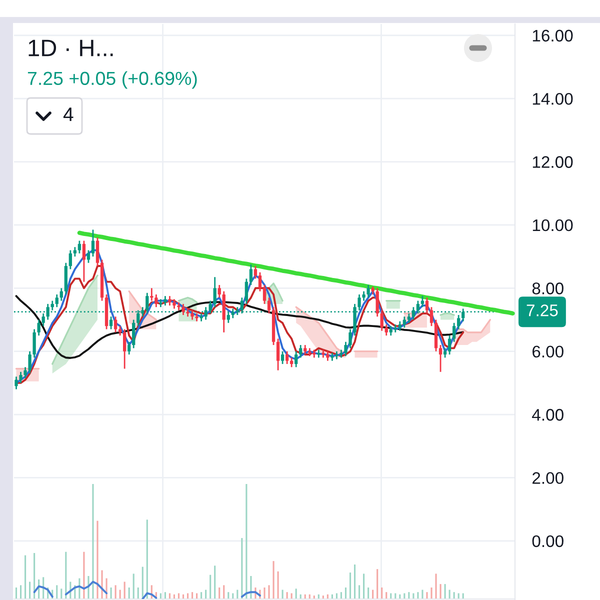 The height and width of the screenshot is (600, 600). What do you see at coordinates (552, 98) in the screenshot?
I see `y-tick-label: 14.00` at bounding box center [552, 98].